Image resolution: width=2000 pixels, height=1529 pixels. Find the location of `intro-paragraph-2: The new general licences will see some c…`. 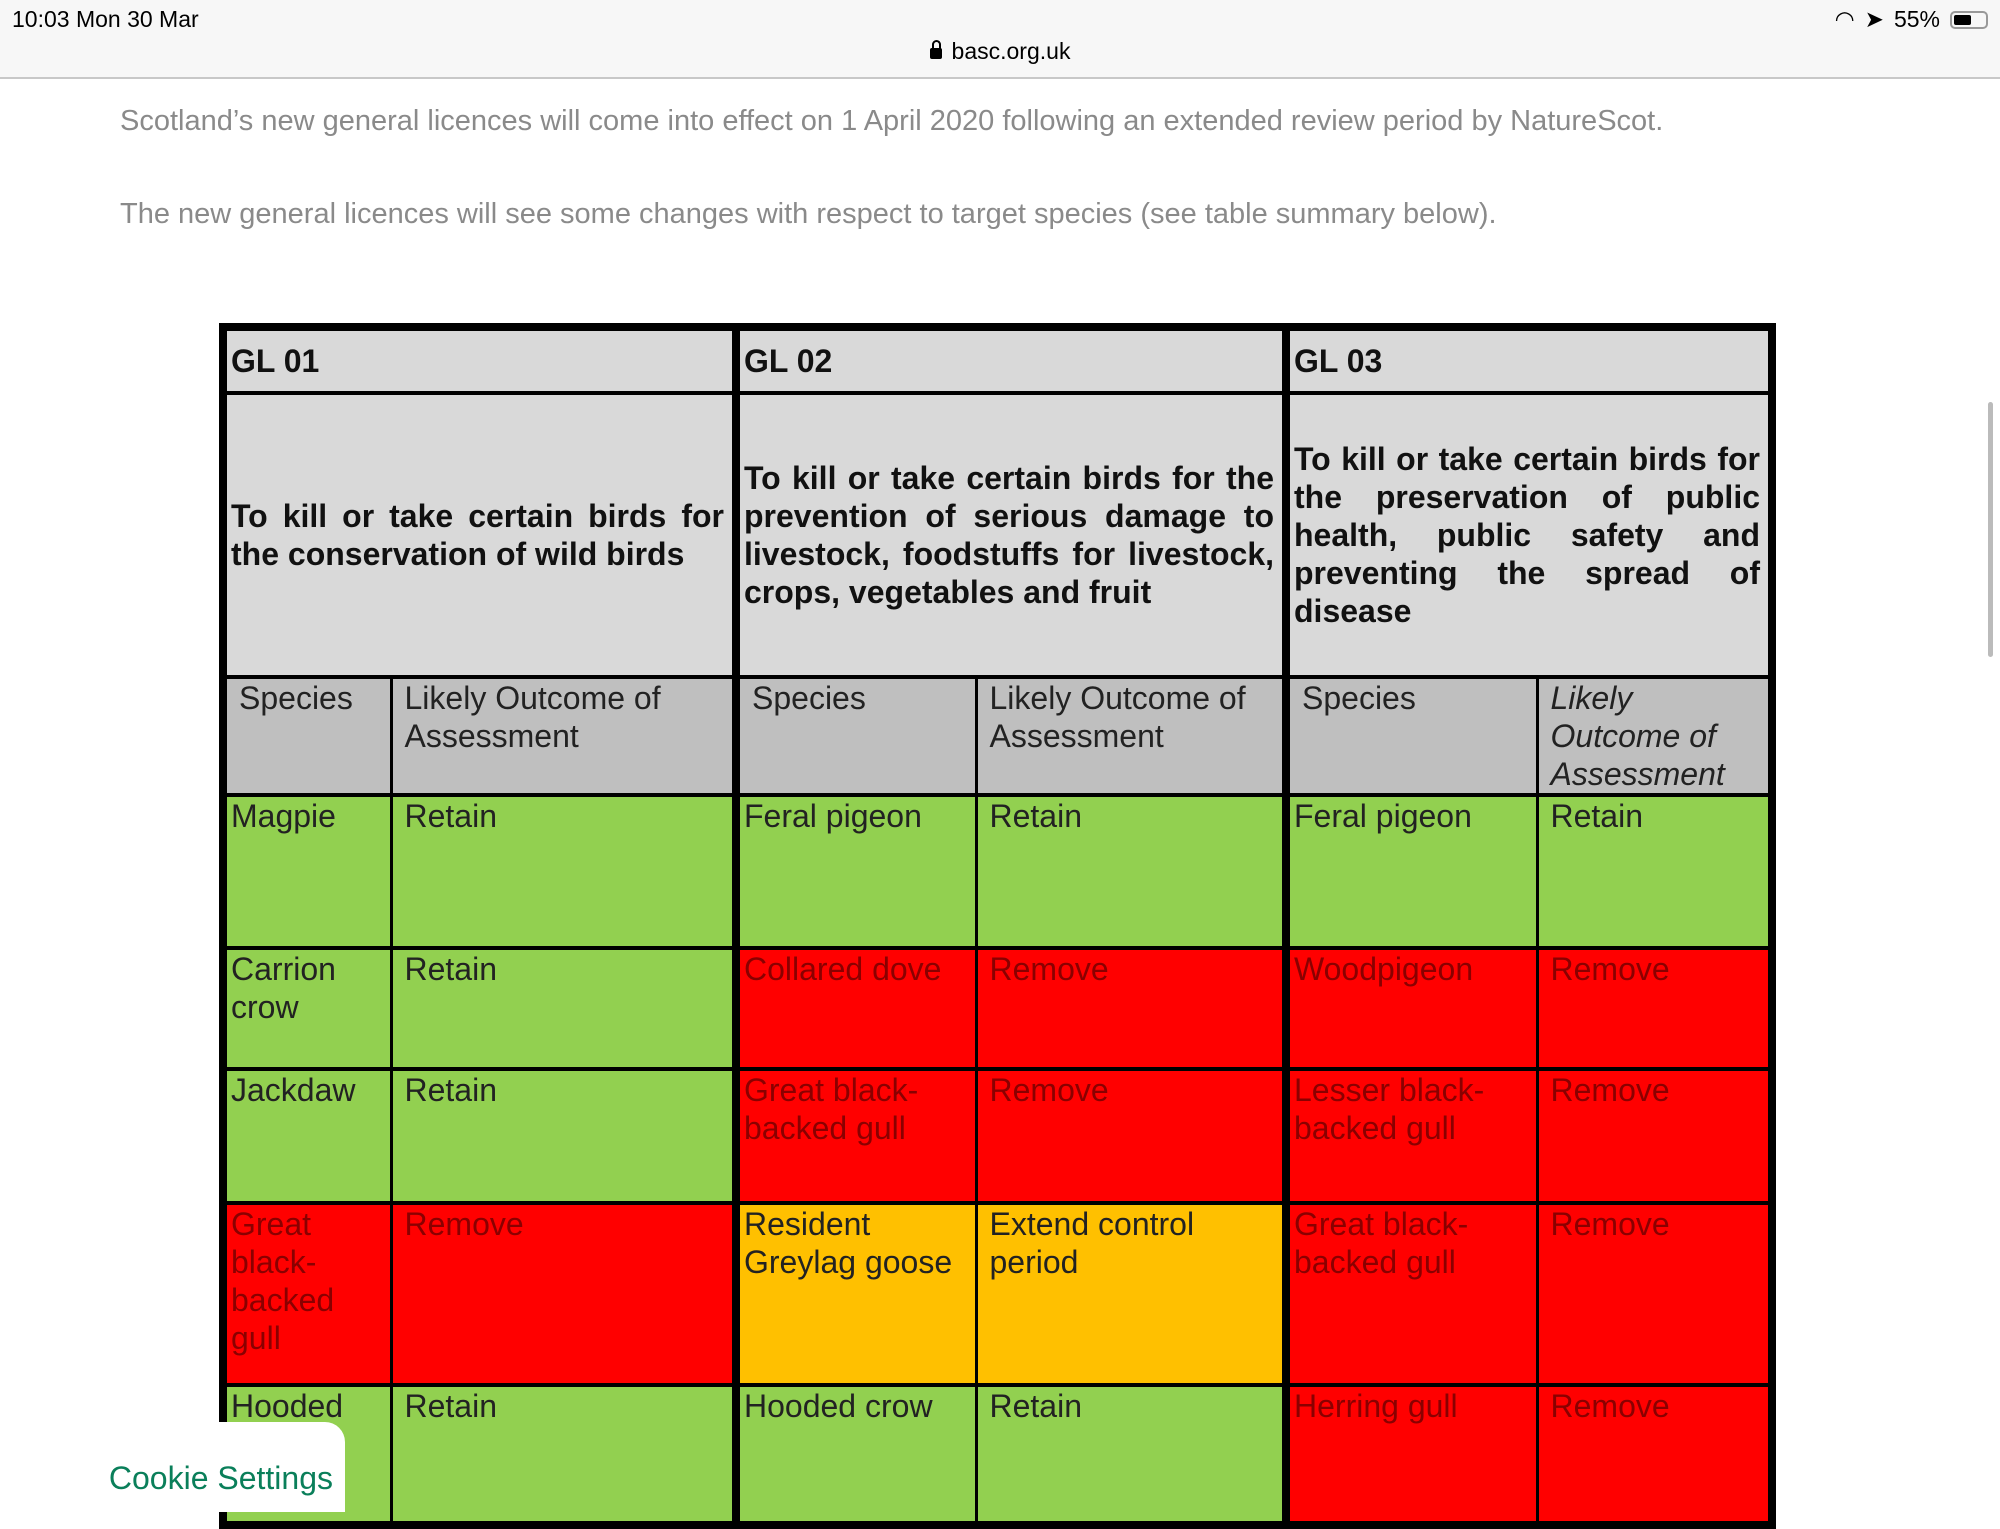

intro-paragraph-2: The new general licences will see some c… is located at coordinates (808, 214).